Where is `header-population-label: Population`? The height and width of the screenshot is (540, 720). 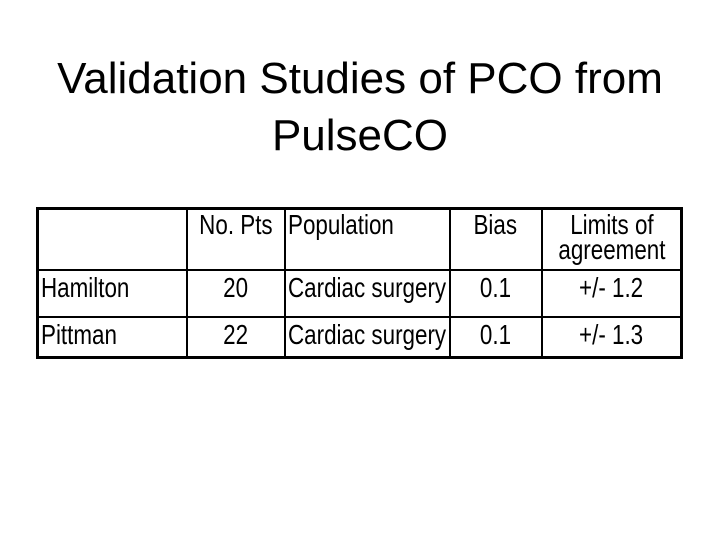 header-population-label: Population is located at coordinates (340, 224).